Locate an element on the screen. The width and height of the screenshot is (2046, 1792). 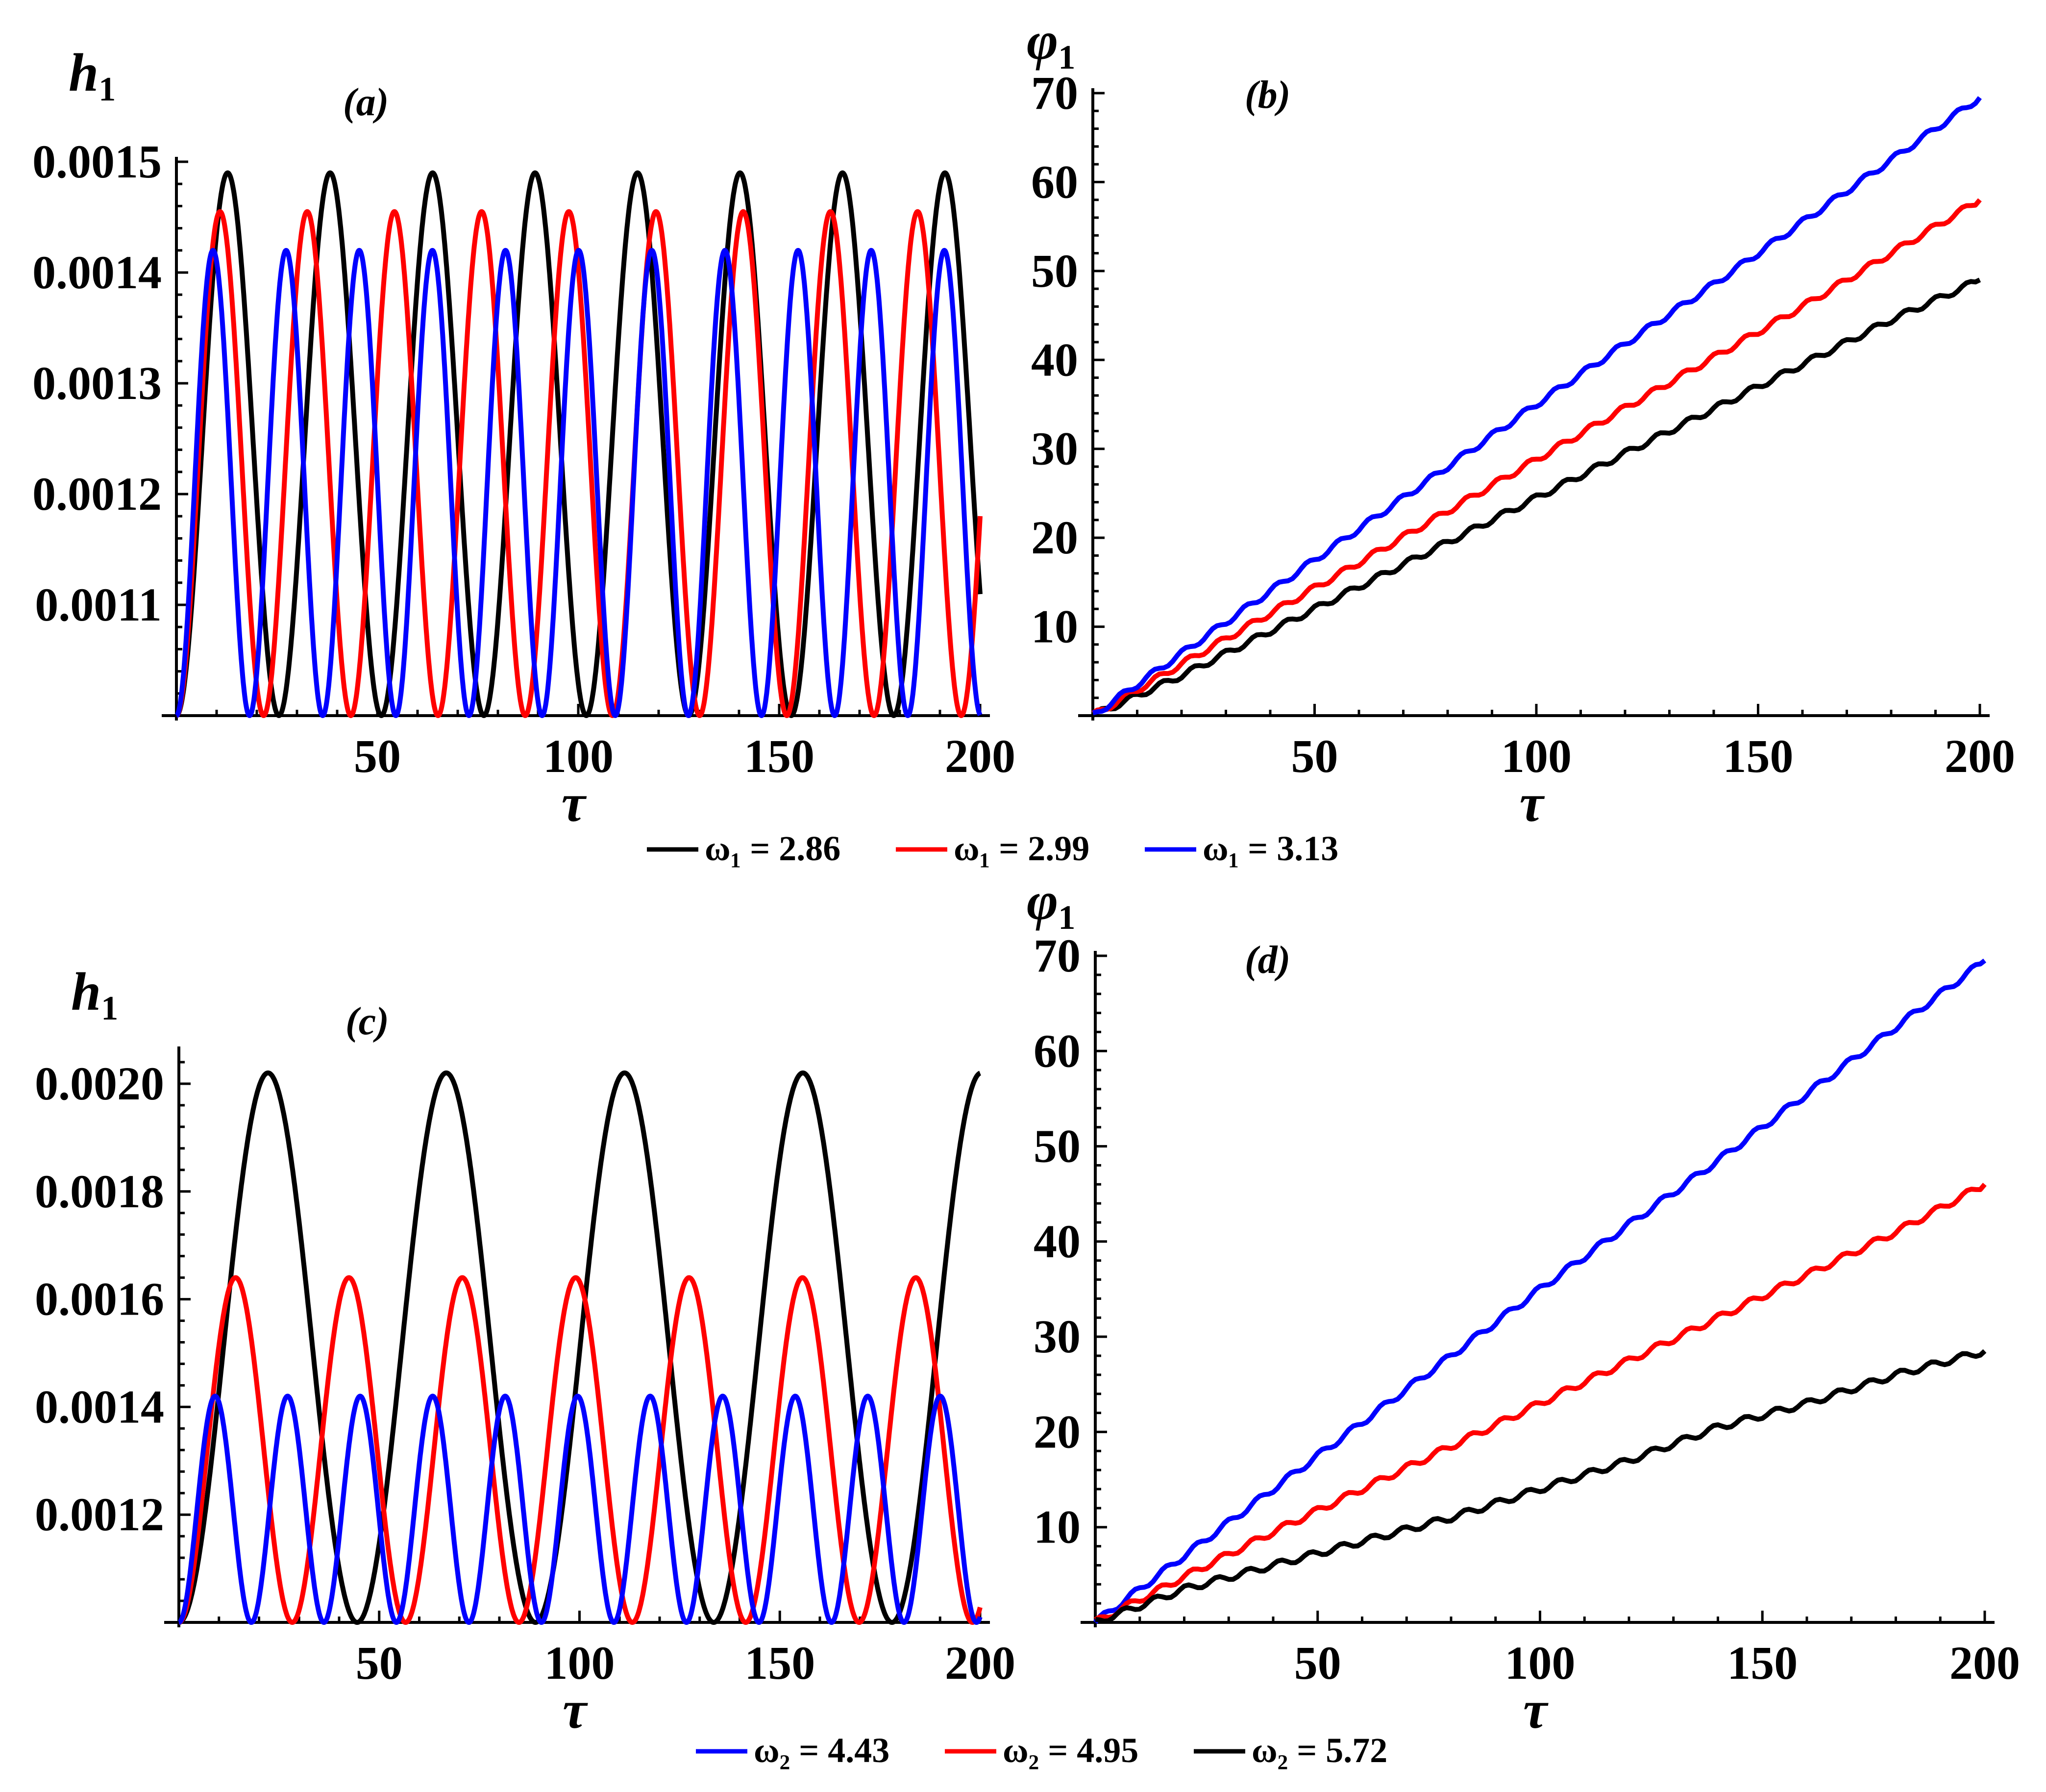
panel-label: (c) is located at coordinates (367, 1021).